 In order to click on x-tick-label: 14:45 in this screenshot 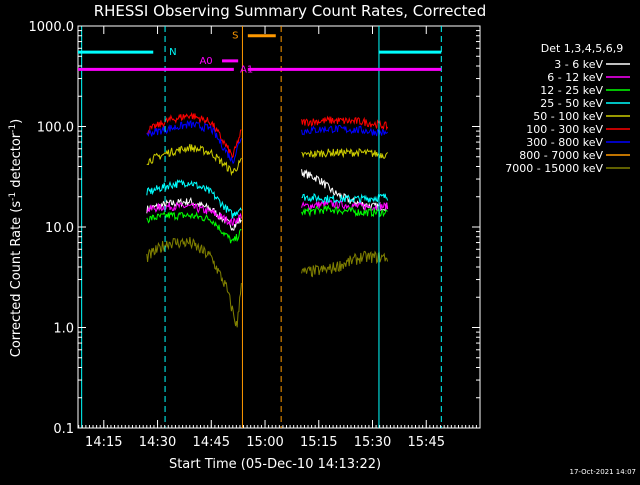, I will do `click(211, 442)`.